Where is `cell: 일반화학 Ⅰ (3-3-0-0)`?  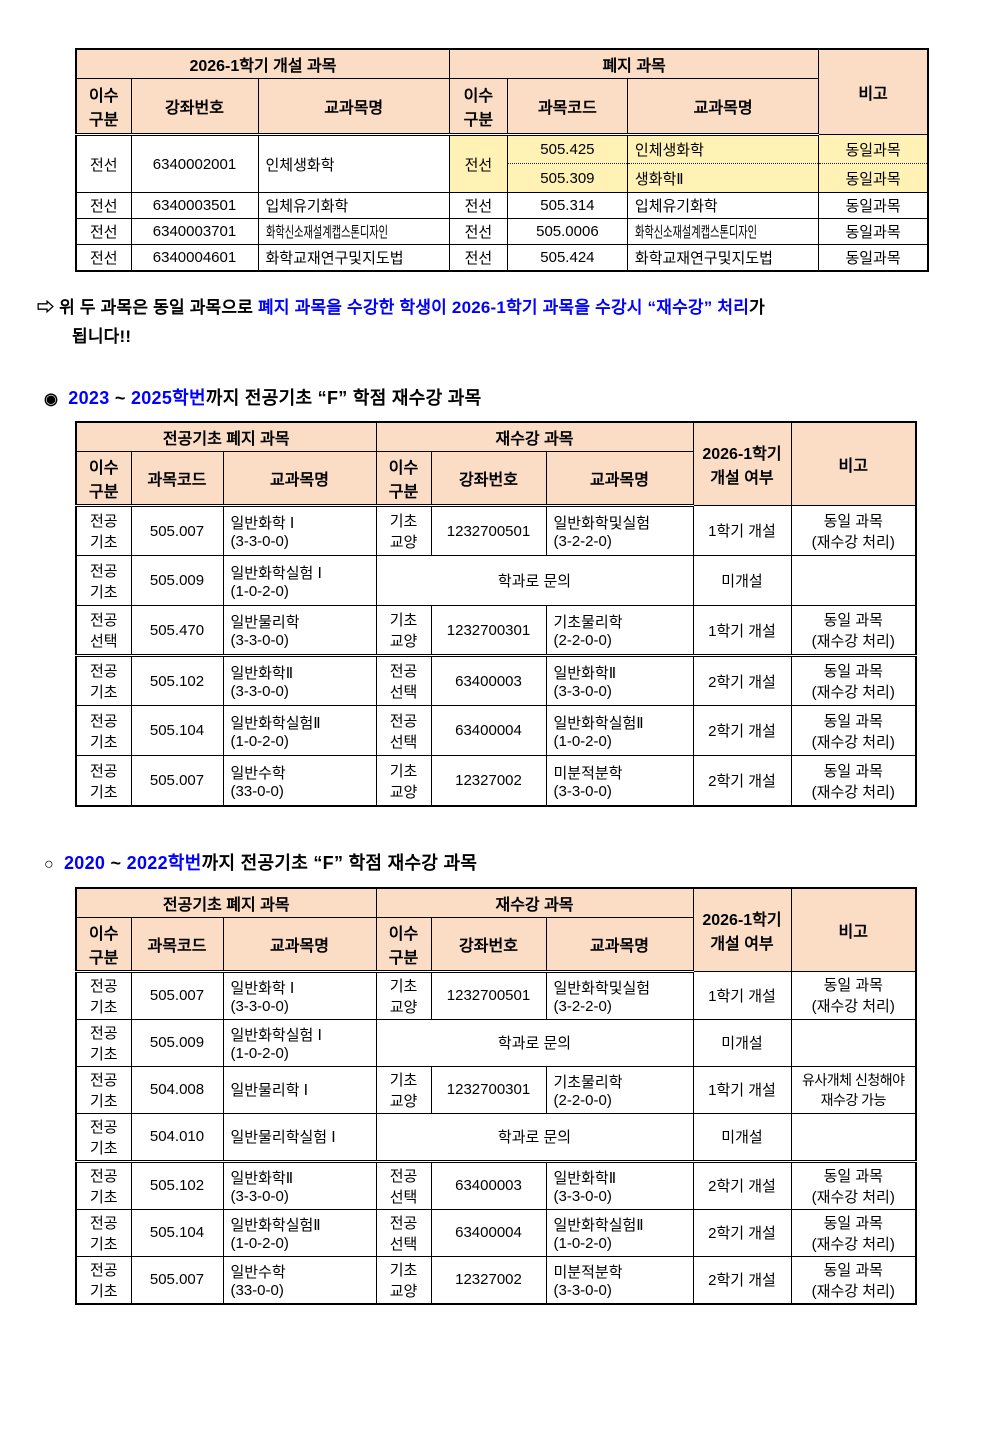 cell: 일반화학 Ⅰ (3-3-0-0) is located at coordinates (299, 531).